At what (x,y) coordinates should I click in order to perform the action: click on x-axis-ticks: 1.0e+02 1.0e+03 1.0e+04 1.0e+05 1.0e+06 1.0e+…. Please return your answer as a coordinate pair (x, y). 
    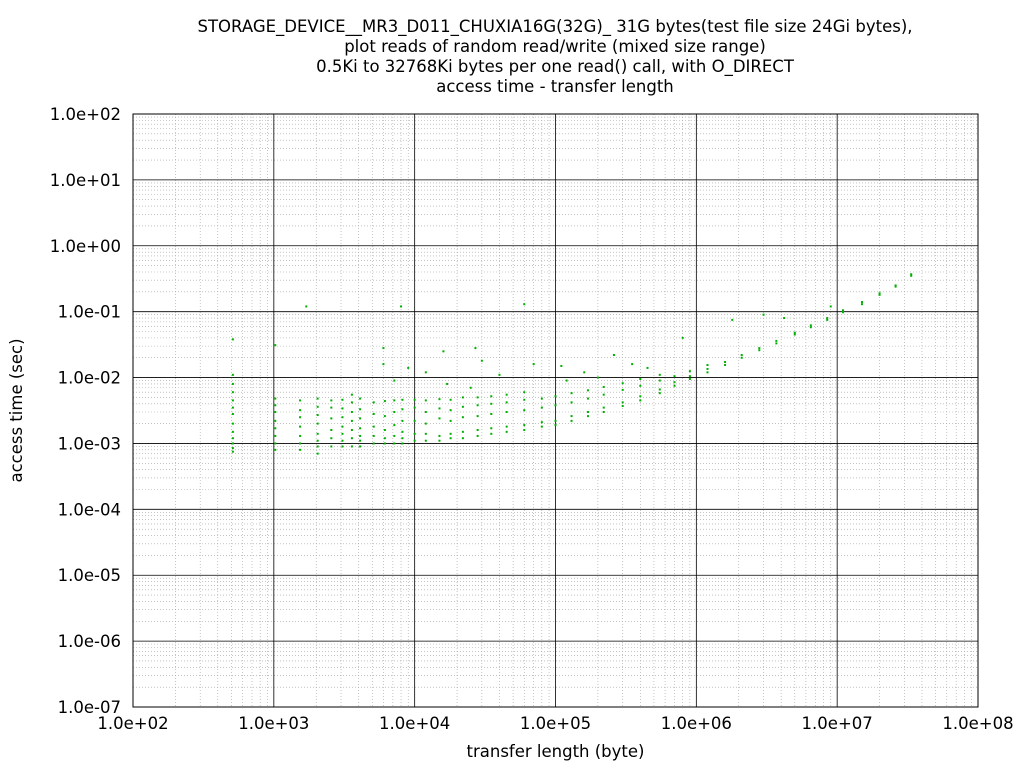
    Looking at the image, I should click on (555, 723).